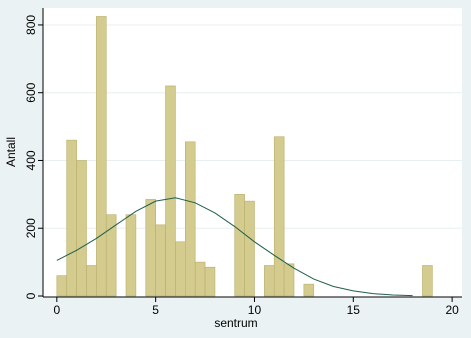 The width and height of the screenshot is (471, 338). Describe the element at coordinates (235, 323) in the screenshot. I see `x-axis-title: sentrum` at that location.